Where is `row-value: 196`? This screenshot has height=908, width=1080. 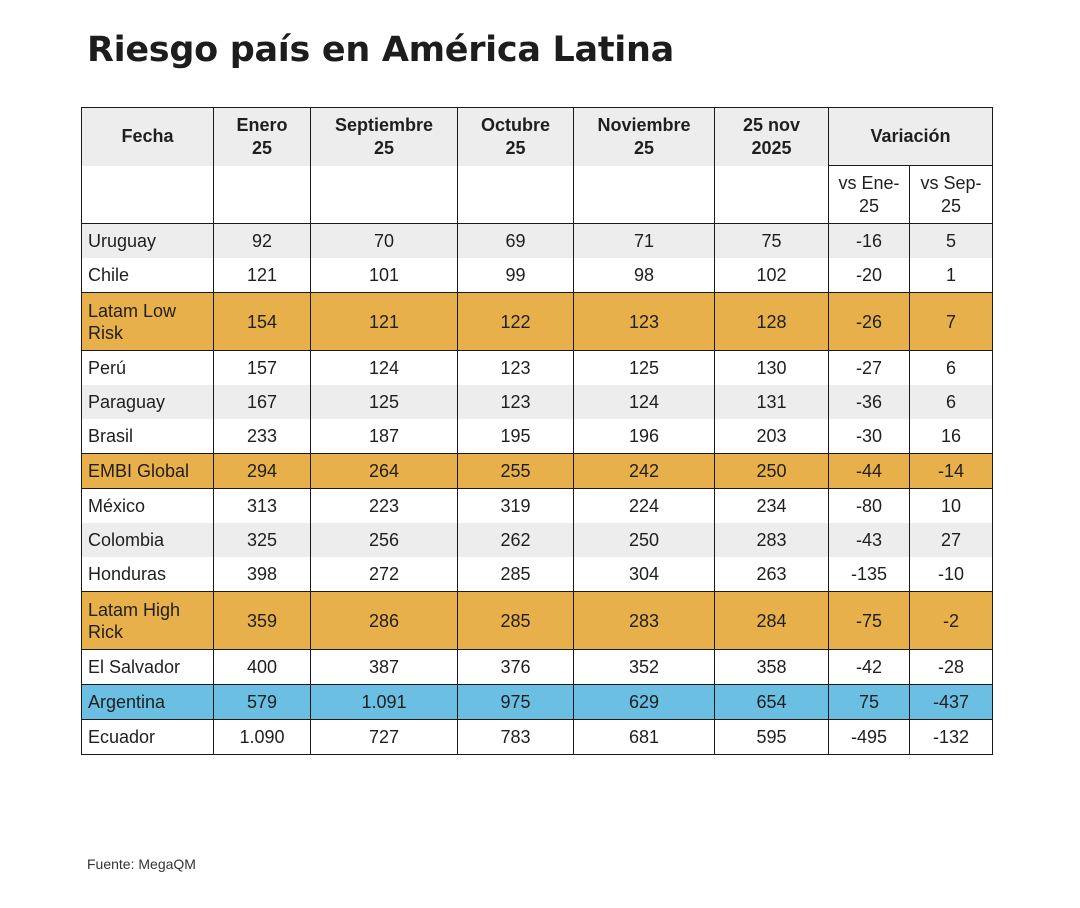 row-value: 196 is located at coordinates (644, 436).